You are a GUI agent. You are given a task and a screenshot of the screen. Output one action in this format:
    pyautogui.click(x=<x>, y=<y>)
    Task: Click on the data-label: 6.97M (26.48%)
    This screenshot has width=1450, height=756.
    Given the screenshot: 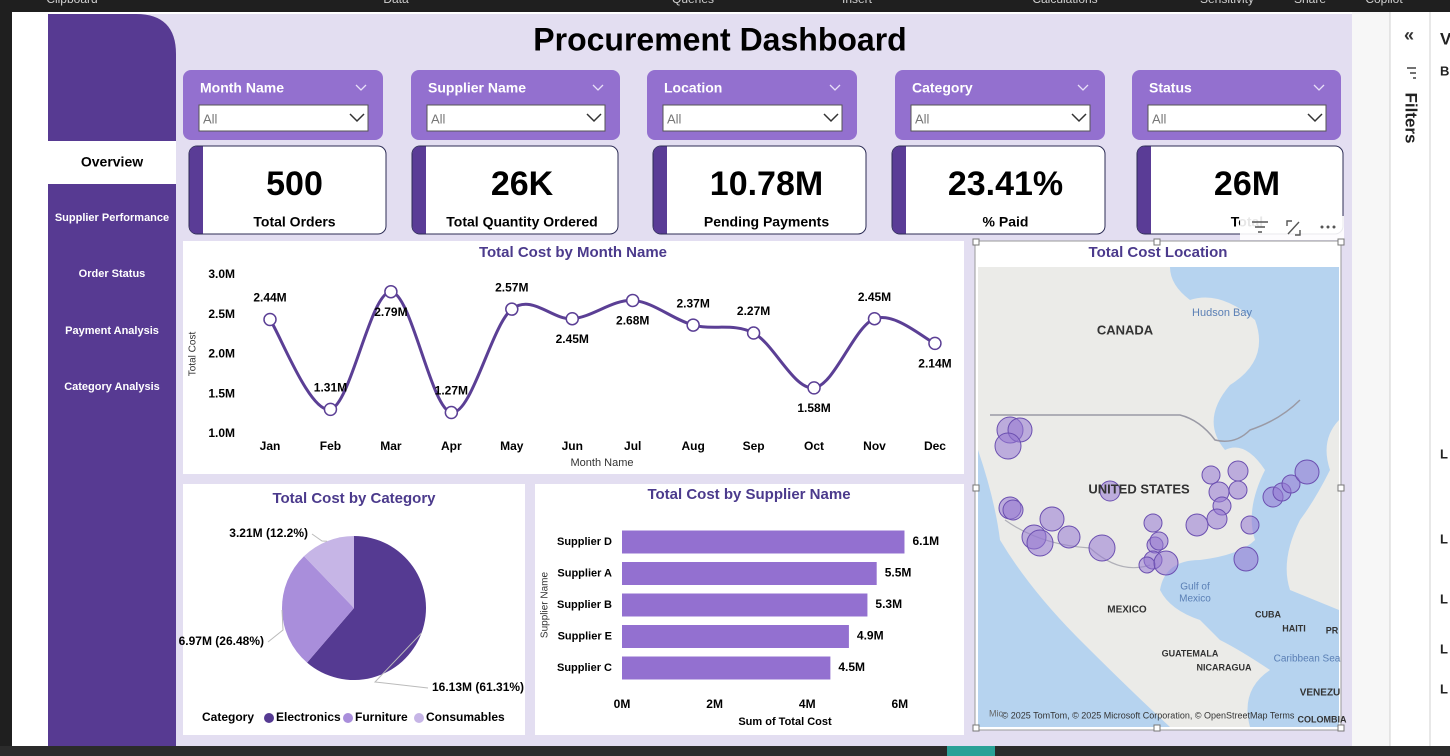 What is the action you would take?
    pyautogui.click(x=221, y=641)
    